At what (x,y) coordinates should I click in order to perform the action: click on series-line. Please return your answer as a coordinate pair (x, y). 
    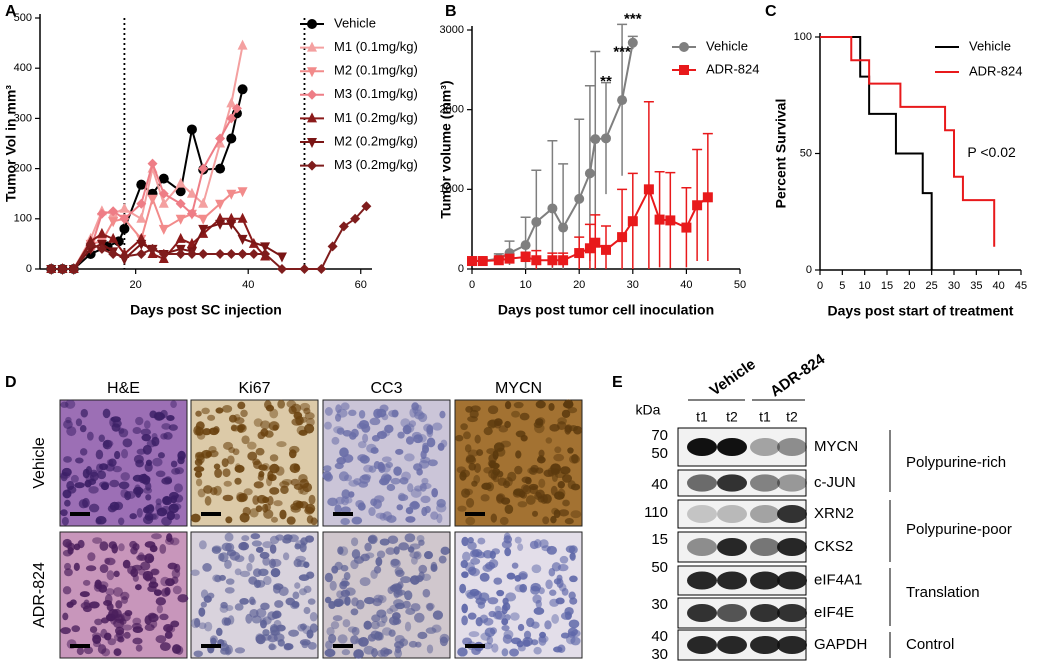
    Looking at the image, I should click on (147, 179).